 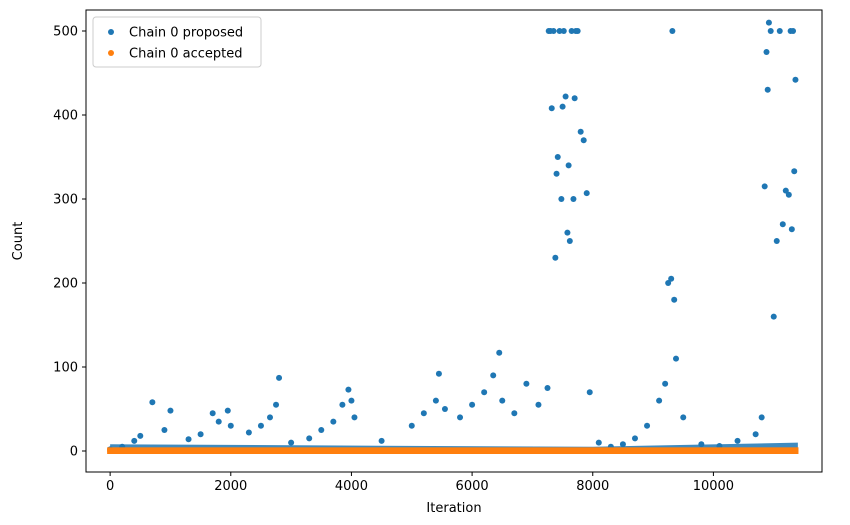 I want to click on legend-marker-proposed, so click(x=111, y=32).